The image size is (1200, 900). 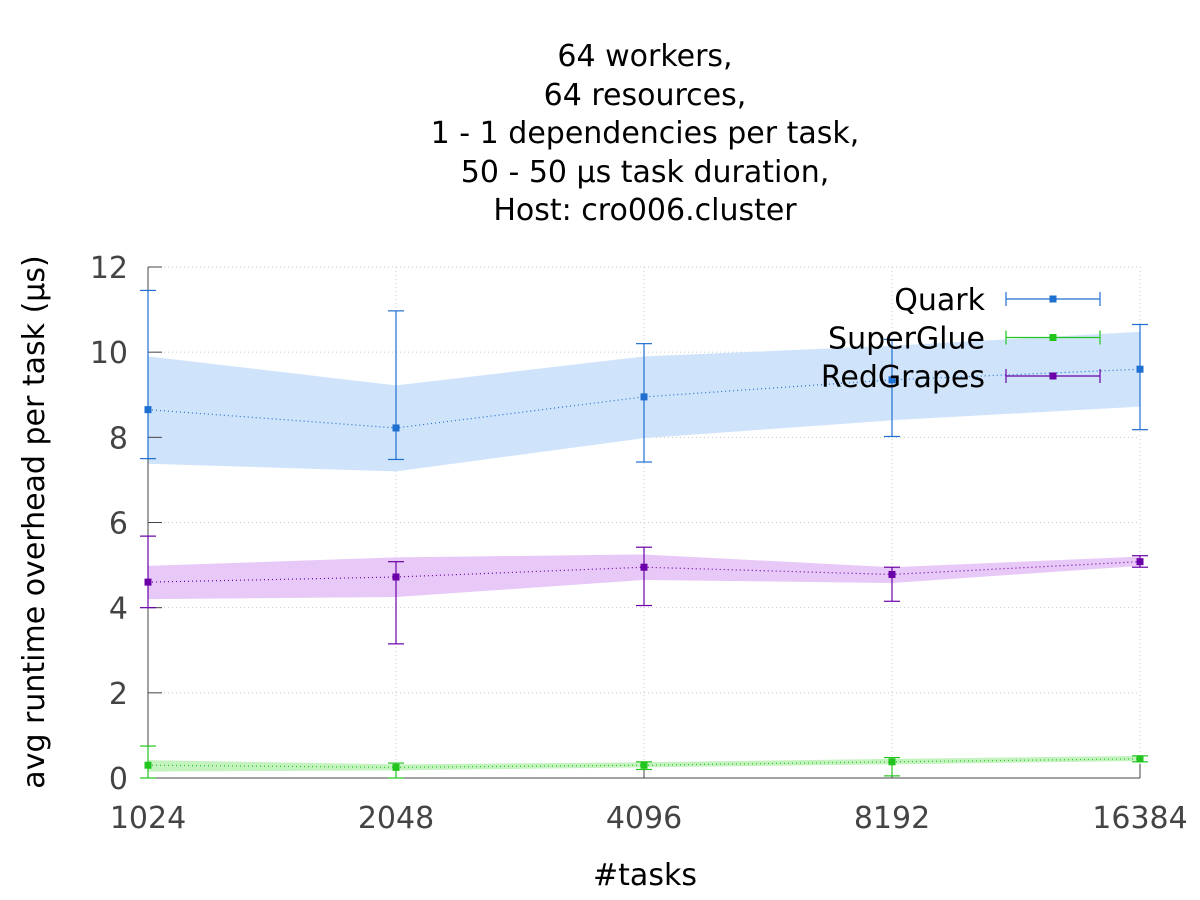 What do you see at coordinates (118, 779) in the screenshot?
I see `y-tick-label: 0` at bounding box center [118, 779].